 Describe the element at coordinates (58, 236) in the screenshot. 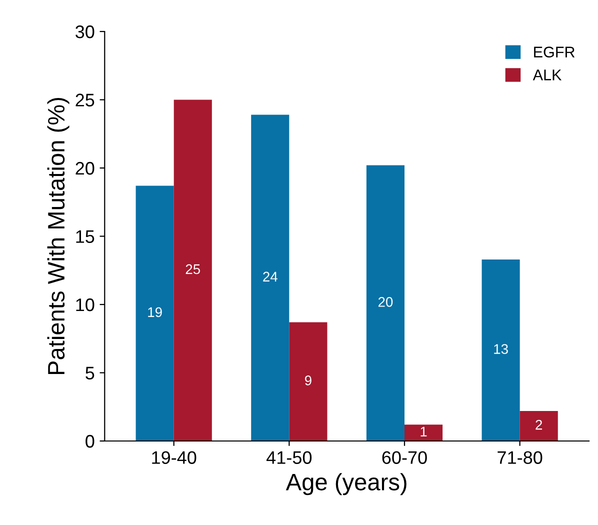

I see `y-axis-title: Patients With Mutation (%)` at that location.